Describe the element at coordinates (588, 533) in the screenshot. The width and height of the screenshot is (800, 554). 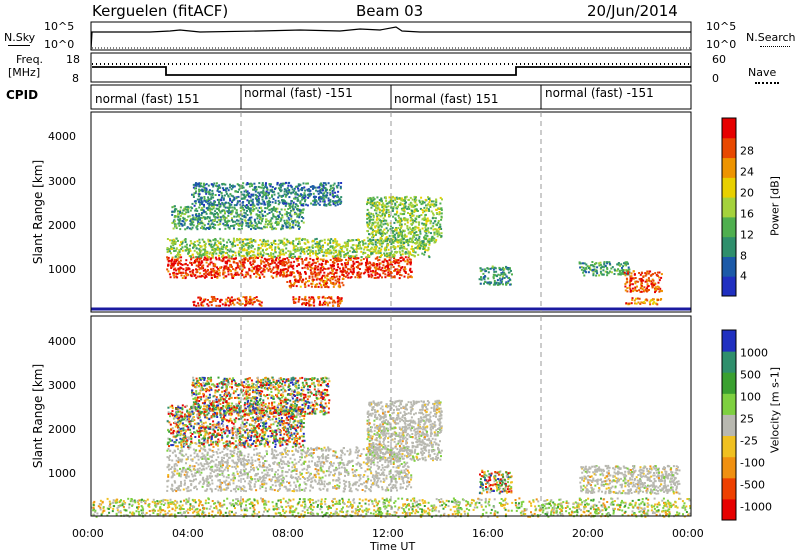
I see `xtick-2000: 20:00` at that location.